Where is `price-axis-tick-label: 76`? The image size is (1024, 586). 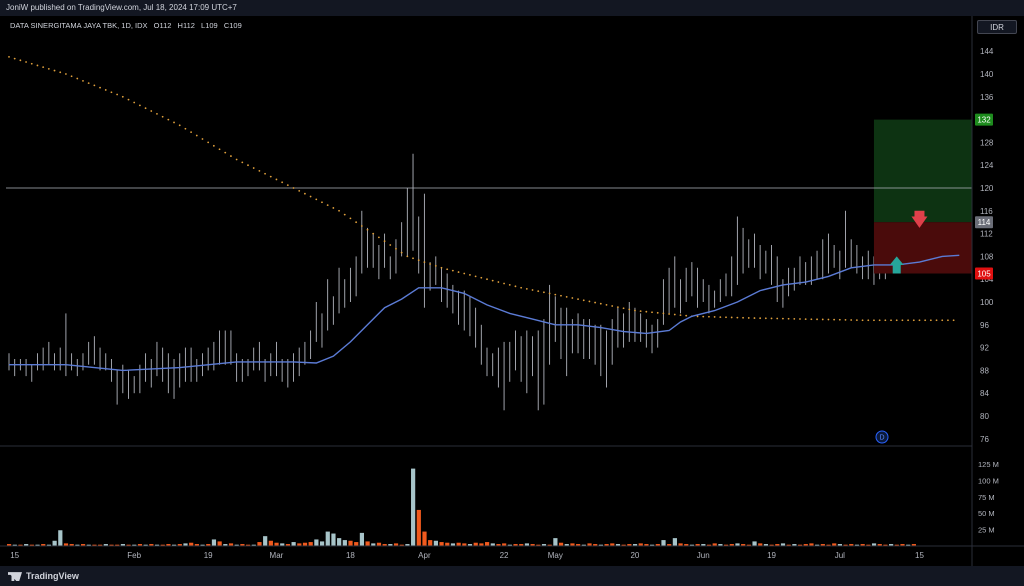
price-axis-tick-label: 76 is located at coordinates (984, 439).